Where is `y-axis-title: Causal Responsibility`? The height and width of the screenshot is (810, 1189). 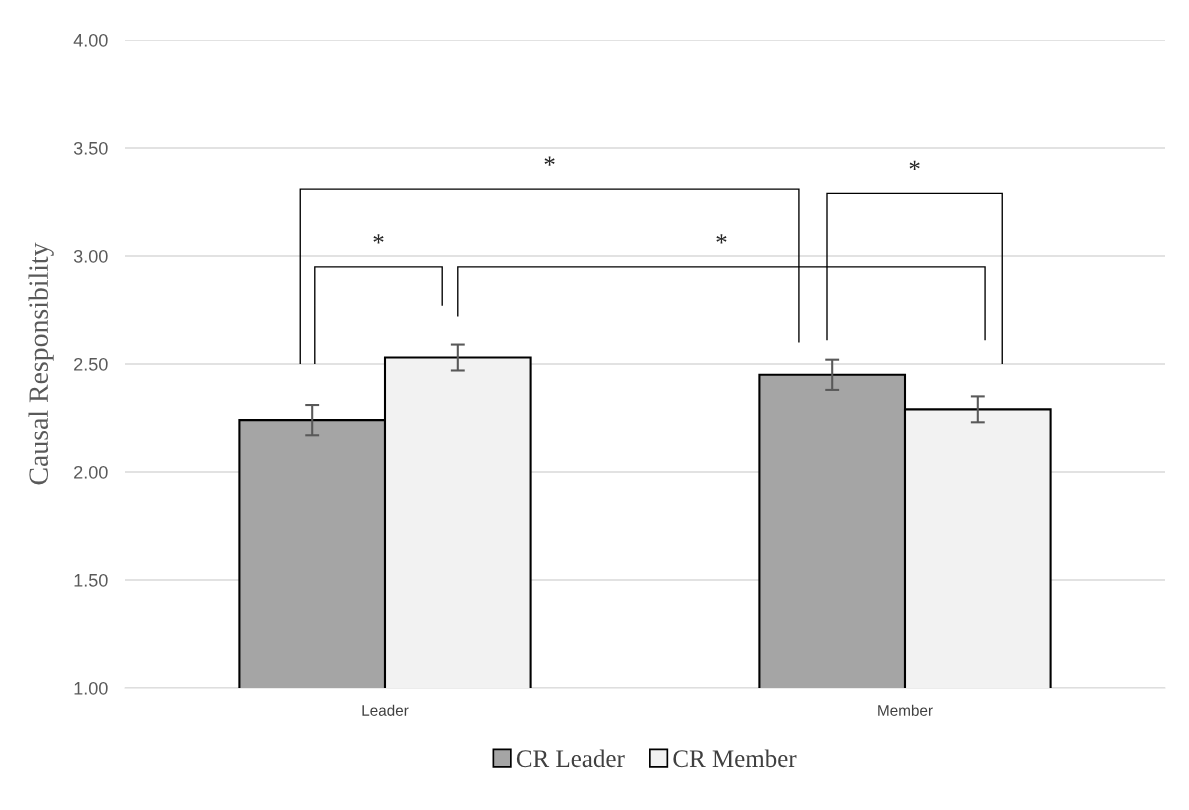
y-axis-title: Causal Responsibility is located at coordinates (41, 363).